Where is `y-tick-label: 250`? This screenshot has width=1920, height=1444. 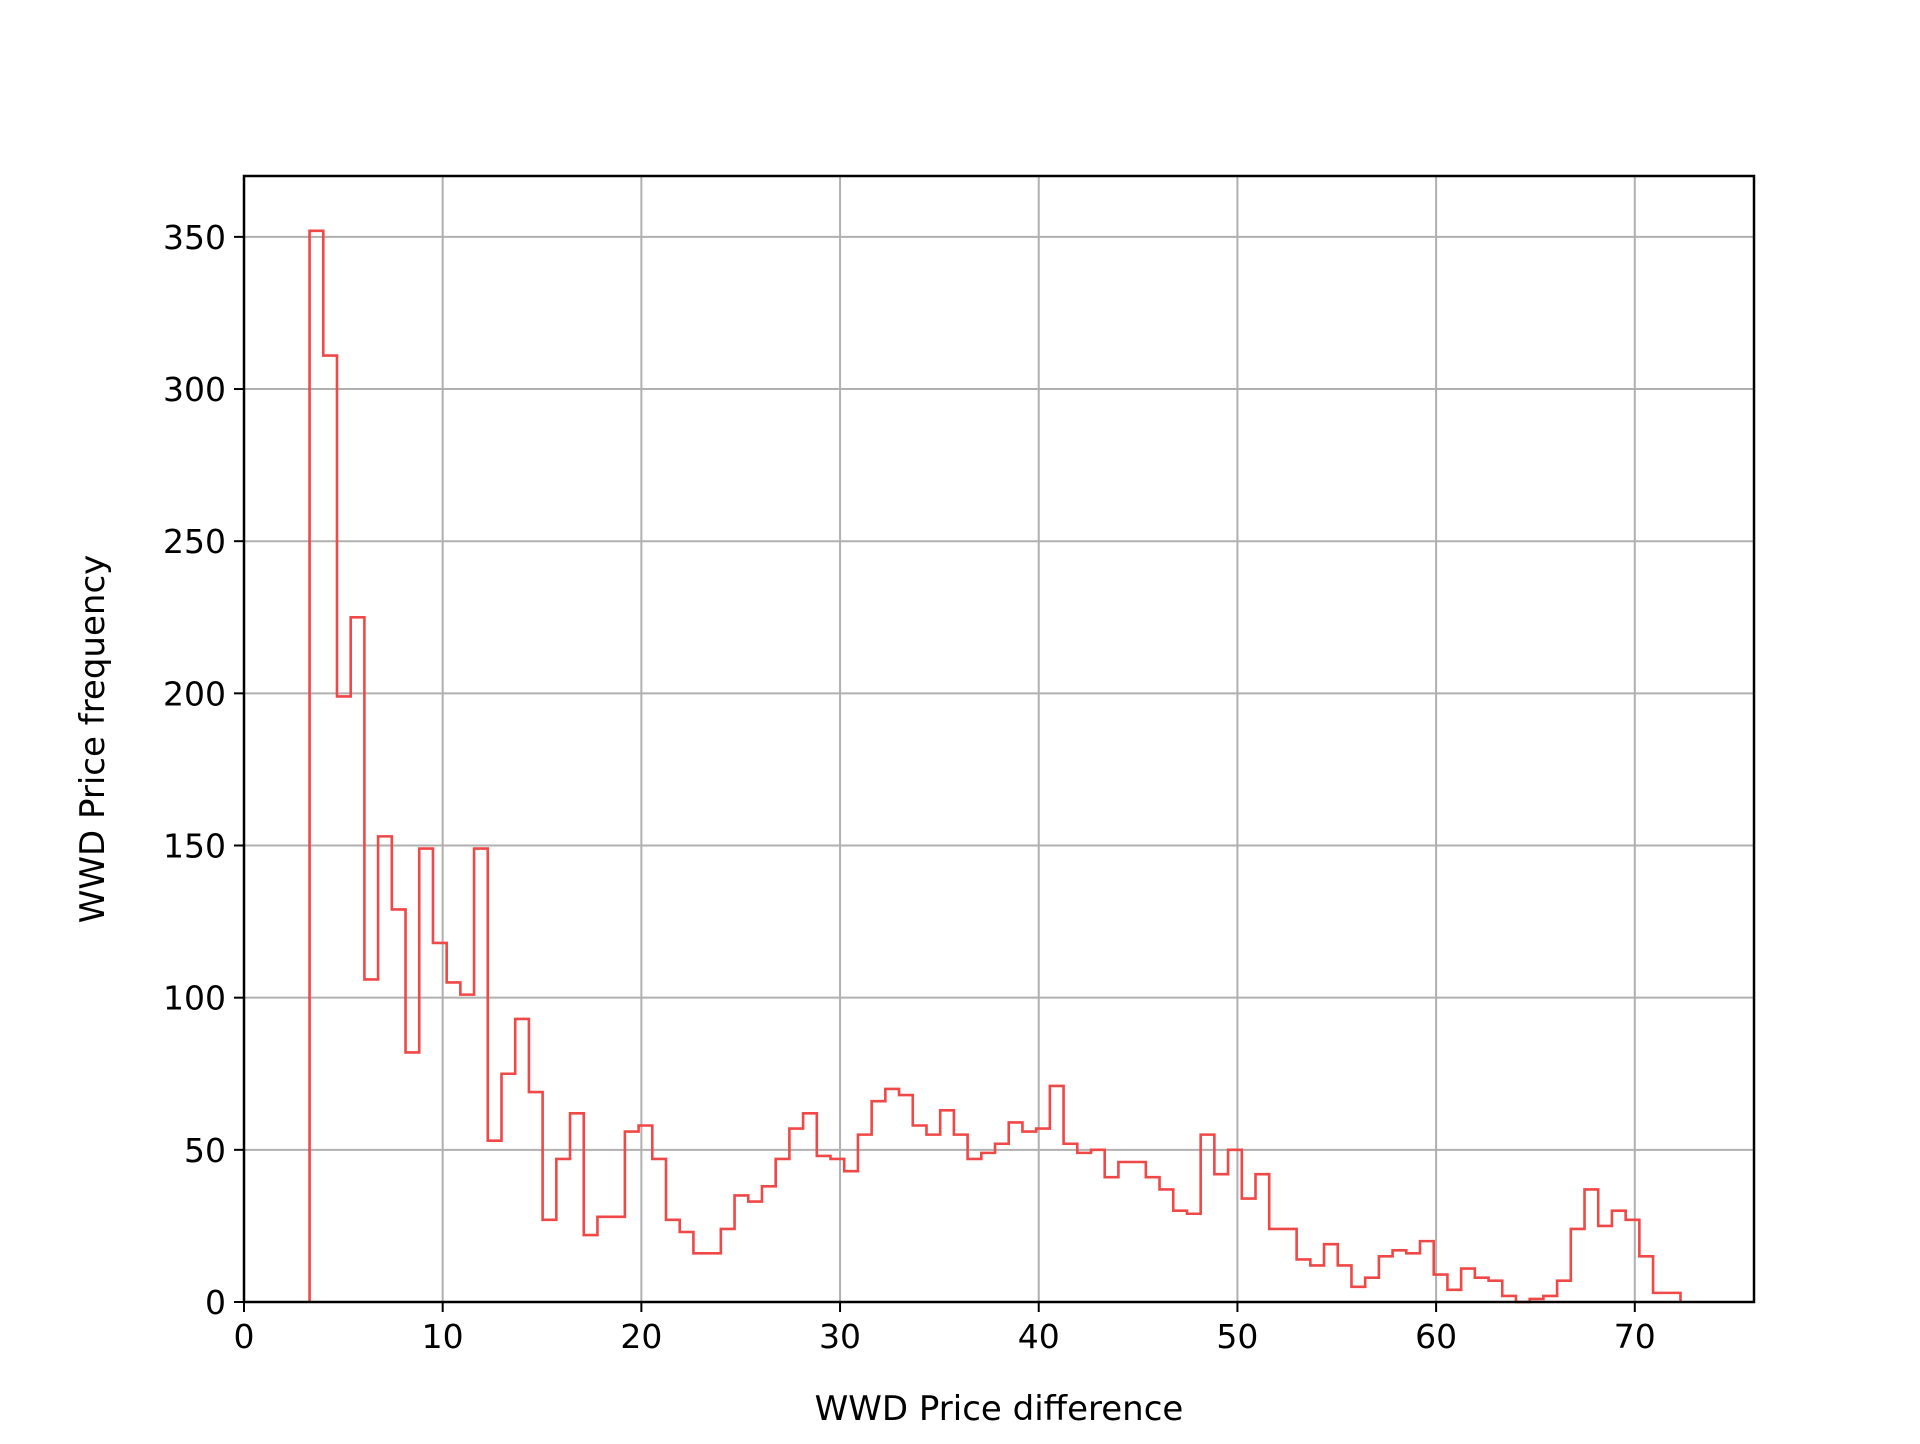 y-tick-label: 250 is located at coordinates (194, 541).